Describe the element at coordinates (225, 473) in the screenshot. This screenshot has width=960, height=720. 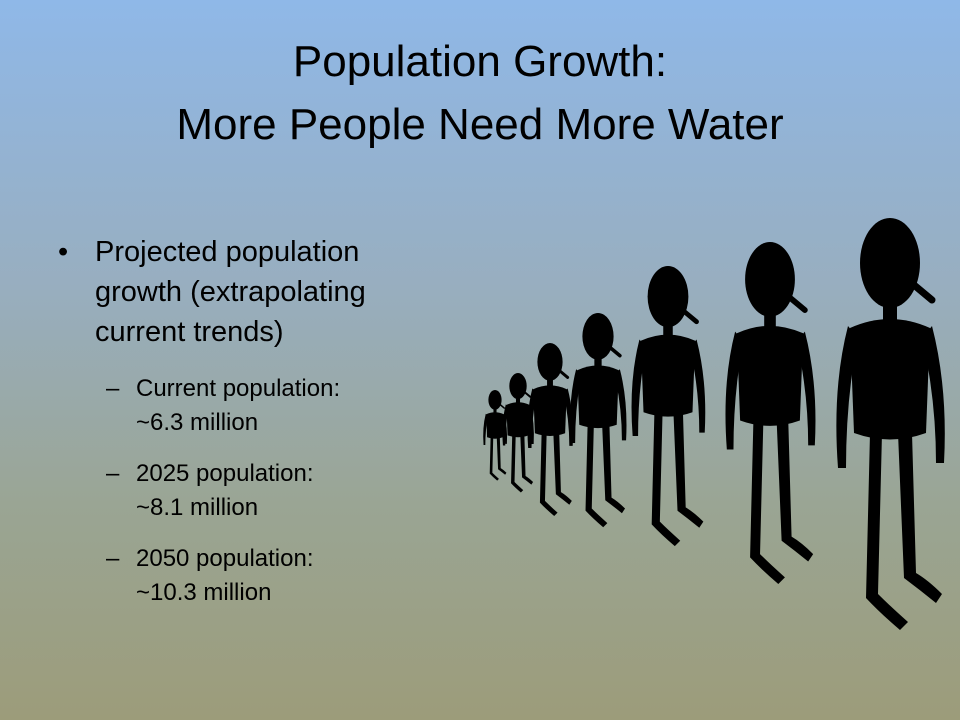
I see `sub-bullet-text: 2025 population:` at that location.